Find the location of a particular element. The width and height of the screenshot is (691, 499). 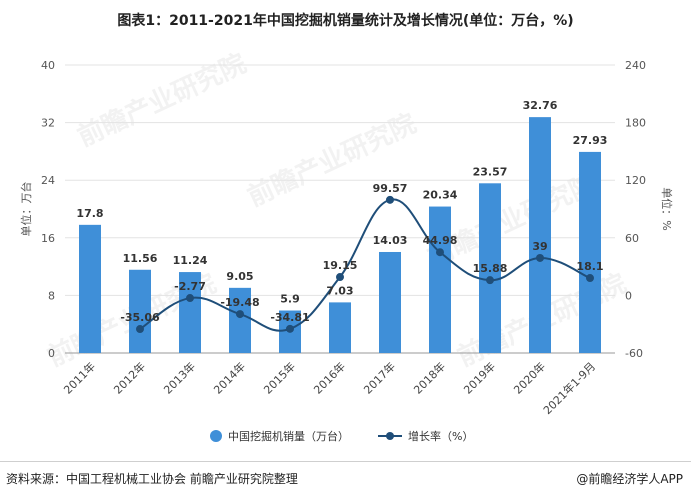

bar-value-label: 14.03 is located at coordinates (390, 240).